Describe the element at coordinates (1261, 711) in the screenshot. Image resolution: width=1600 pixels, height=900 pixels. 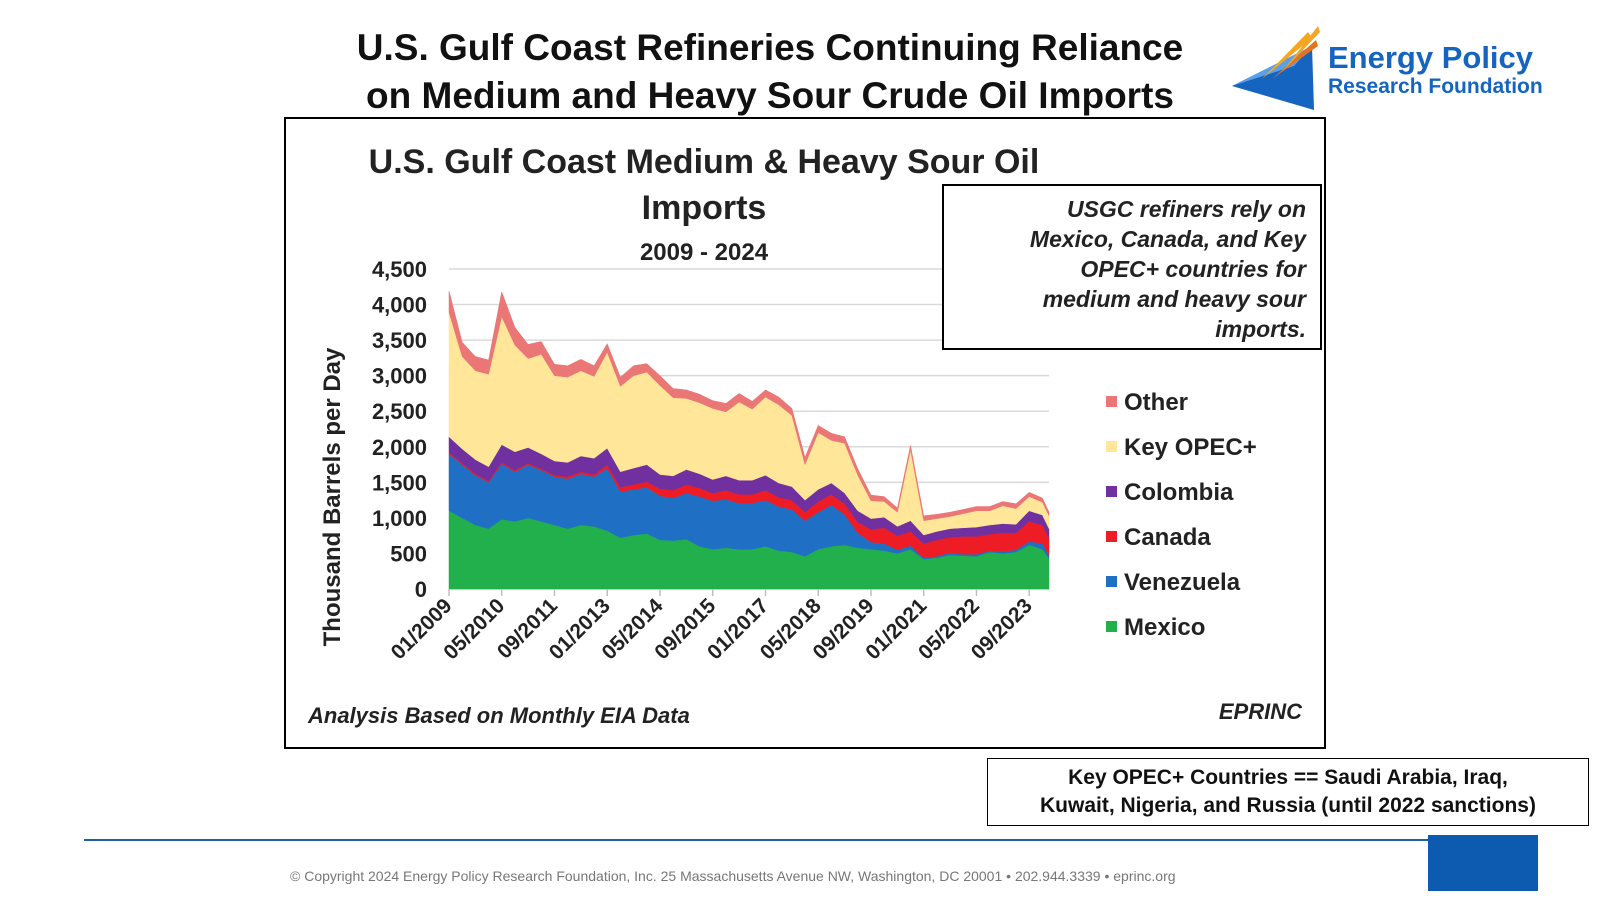
I see `eprinc-label: EPRINC` at that location.